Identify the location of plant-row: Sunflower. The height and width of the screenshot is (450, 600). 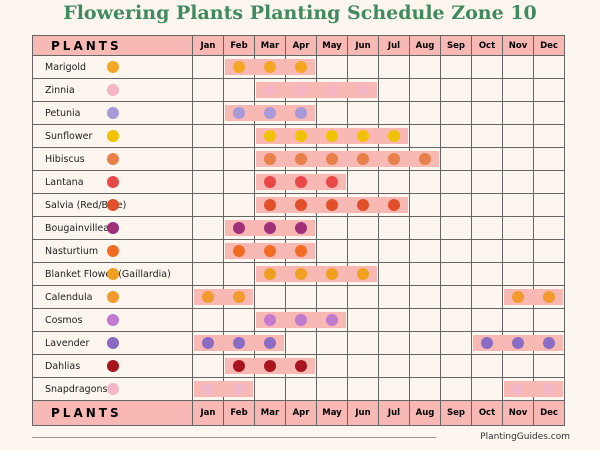
(298, 136).